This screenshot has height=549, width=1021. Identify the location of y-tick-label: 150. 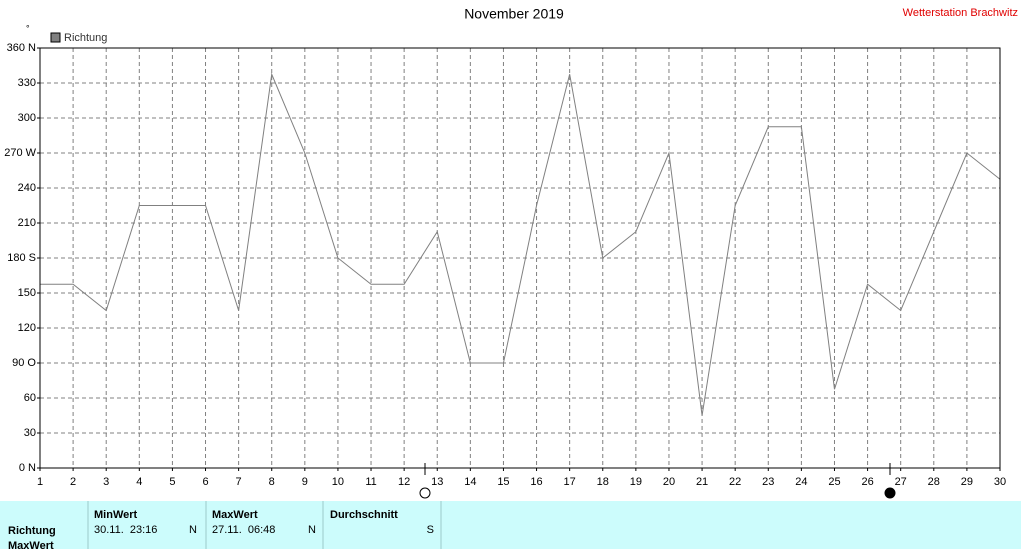
(27, 293).